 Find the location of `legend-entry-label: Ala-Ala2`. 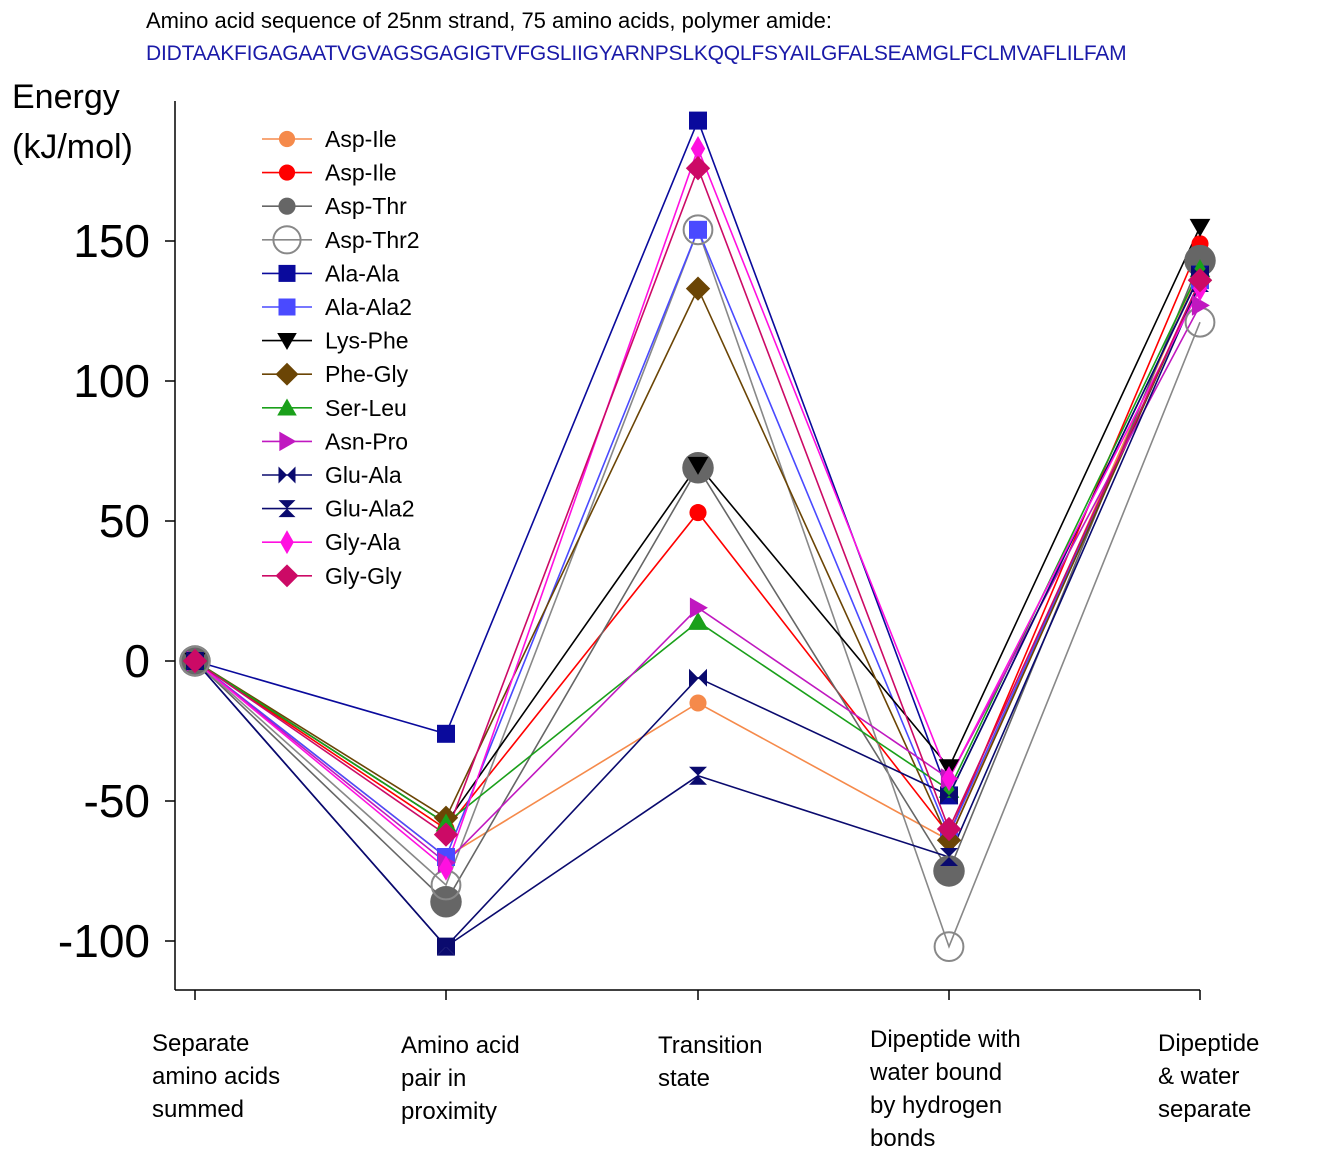

legend-entry-label: Ala-Ala2 is located at coordinates (368, 307).